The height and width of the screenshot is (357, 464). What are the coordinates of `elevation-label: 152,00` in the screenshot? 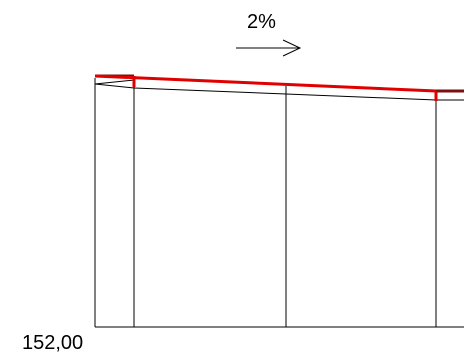 It's located at (52, 343).